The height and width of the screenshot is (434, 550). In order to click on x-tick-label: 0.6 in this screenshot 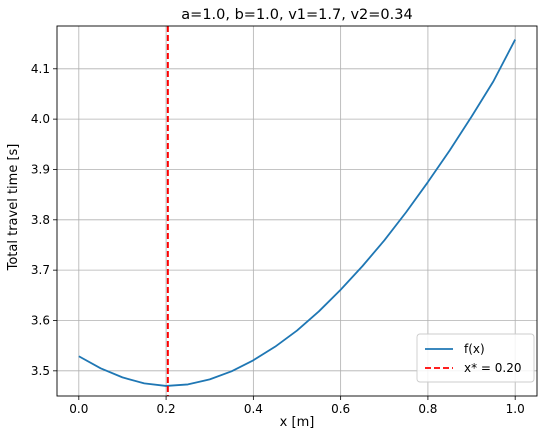, I will do `click(340, 409)`.